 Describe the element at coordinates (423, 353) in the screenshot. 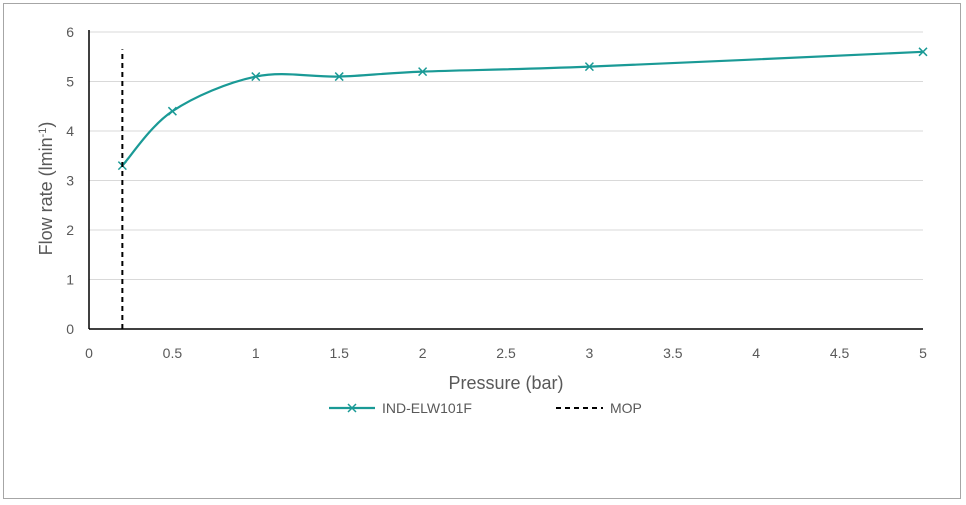

I see `x-tick-label: 2` at that location.